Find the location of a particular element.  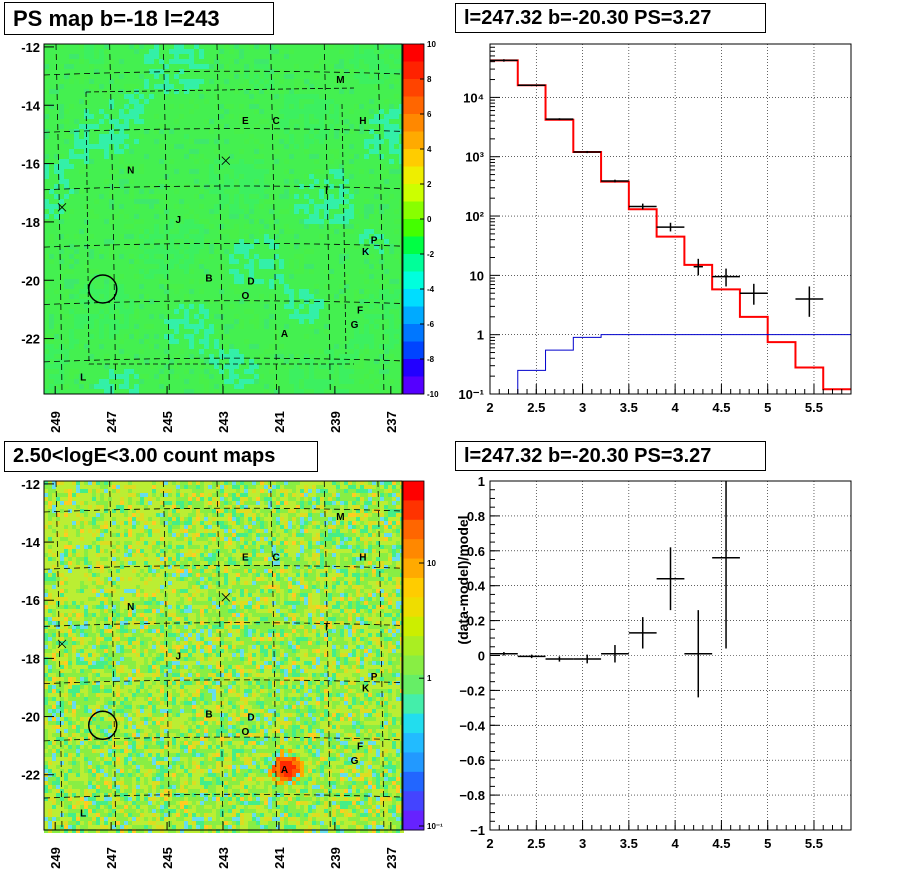

region-outline is located at coordinates (220, 226).